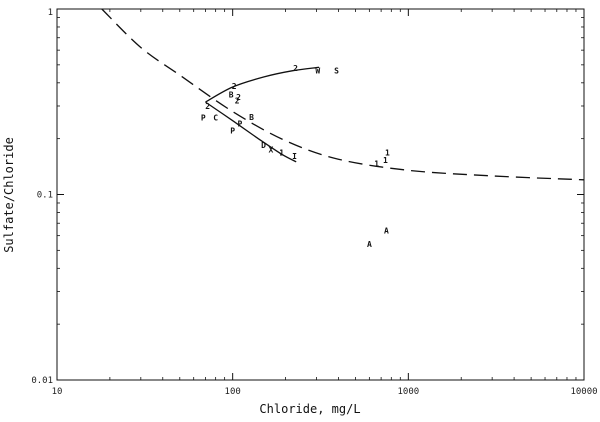  What do you see at coordinates (336, 71) in the screenshot?
I see `point-label: S` at bounding box center [336, 71].